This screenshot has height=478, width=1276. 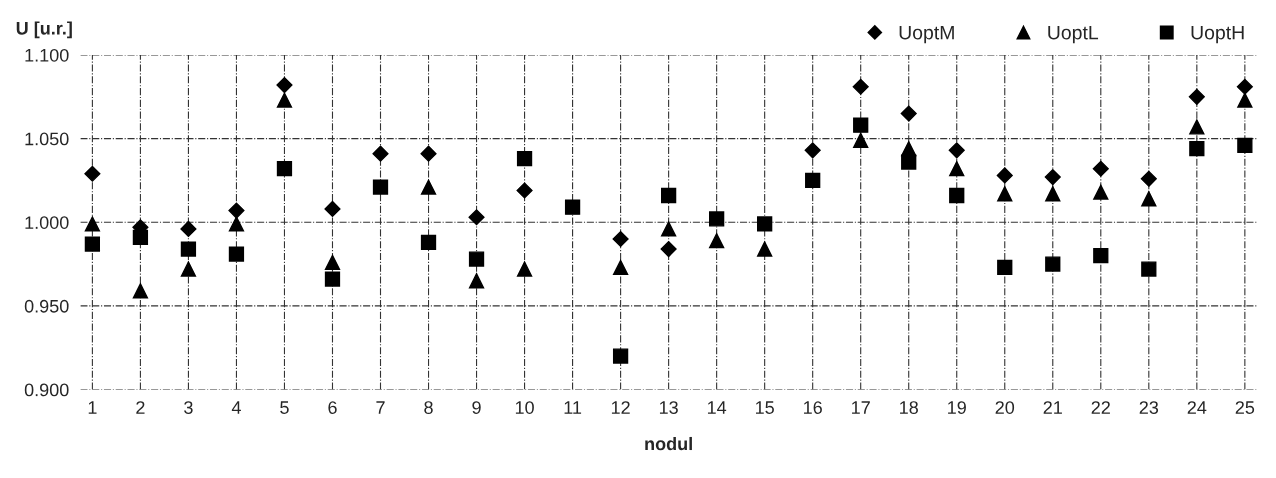 I want to click on x-tick-label: 15, so click(x=765, y=407).